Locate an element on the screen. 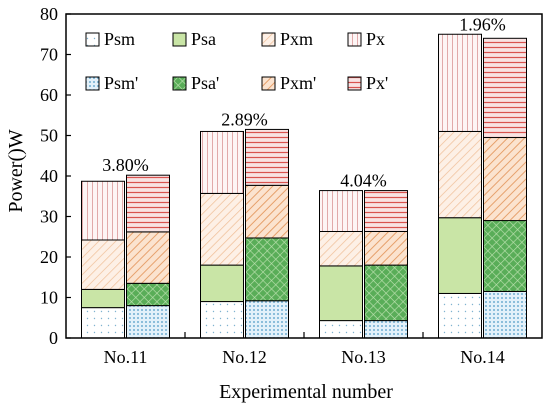 This screenshot has width=550, height=406. bar-segment-no11-px-prime is located at coordinates (148, 203).